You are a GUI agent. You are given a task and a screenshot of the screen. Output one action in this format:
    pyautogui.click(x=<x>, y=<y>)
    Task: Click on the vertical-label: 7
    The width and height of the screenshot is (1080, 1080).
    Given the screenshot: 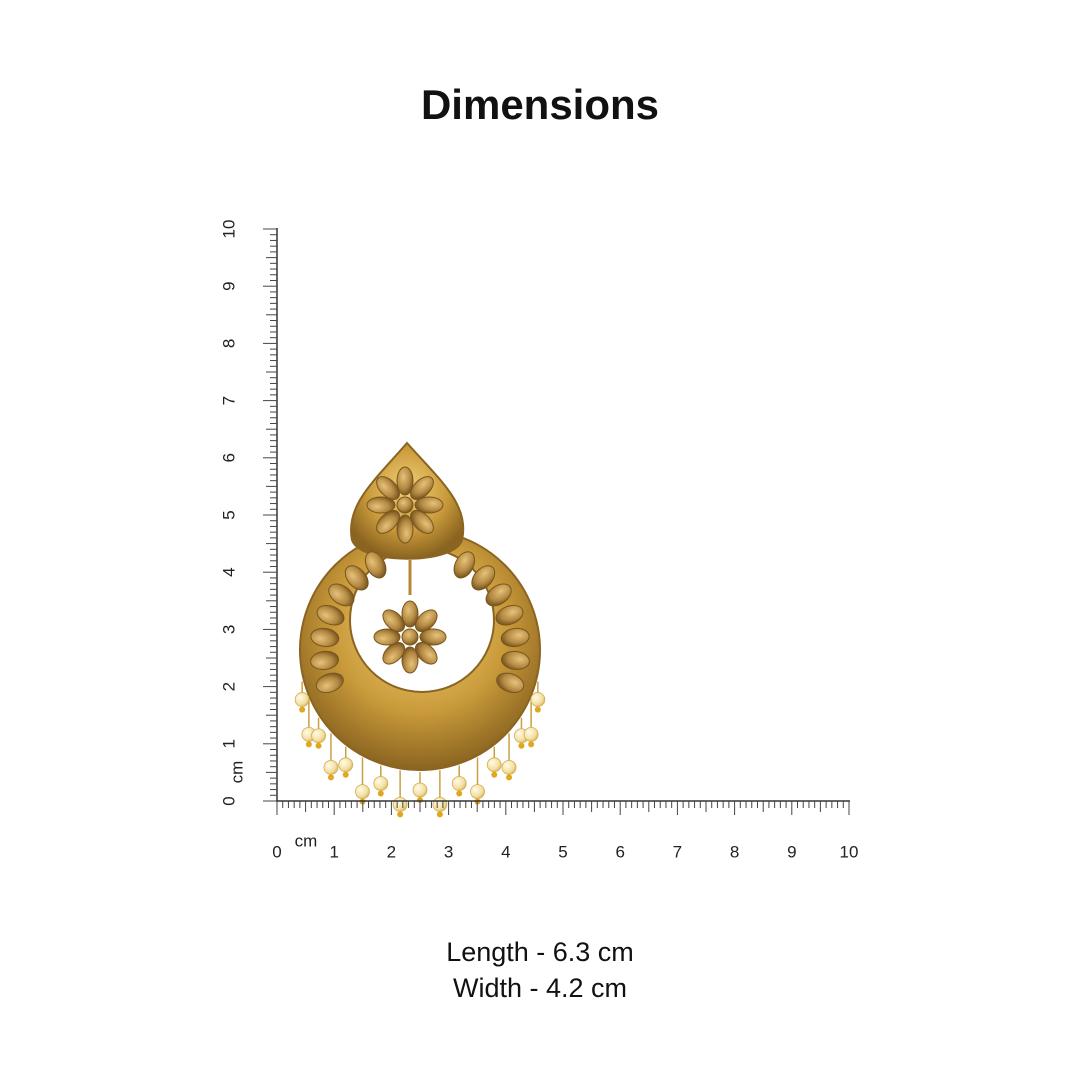 What is the action you would take?
    pyautogui.click(x=228, y=400)
    